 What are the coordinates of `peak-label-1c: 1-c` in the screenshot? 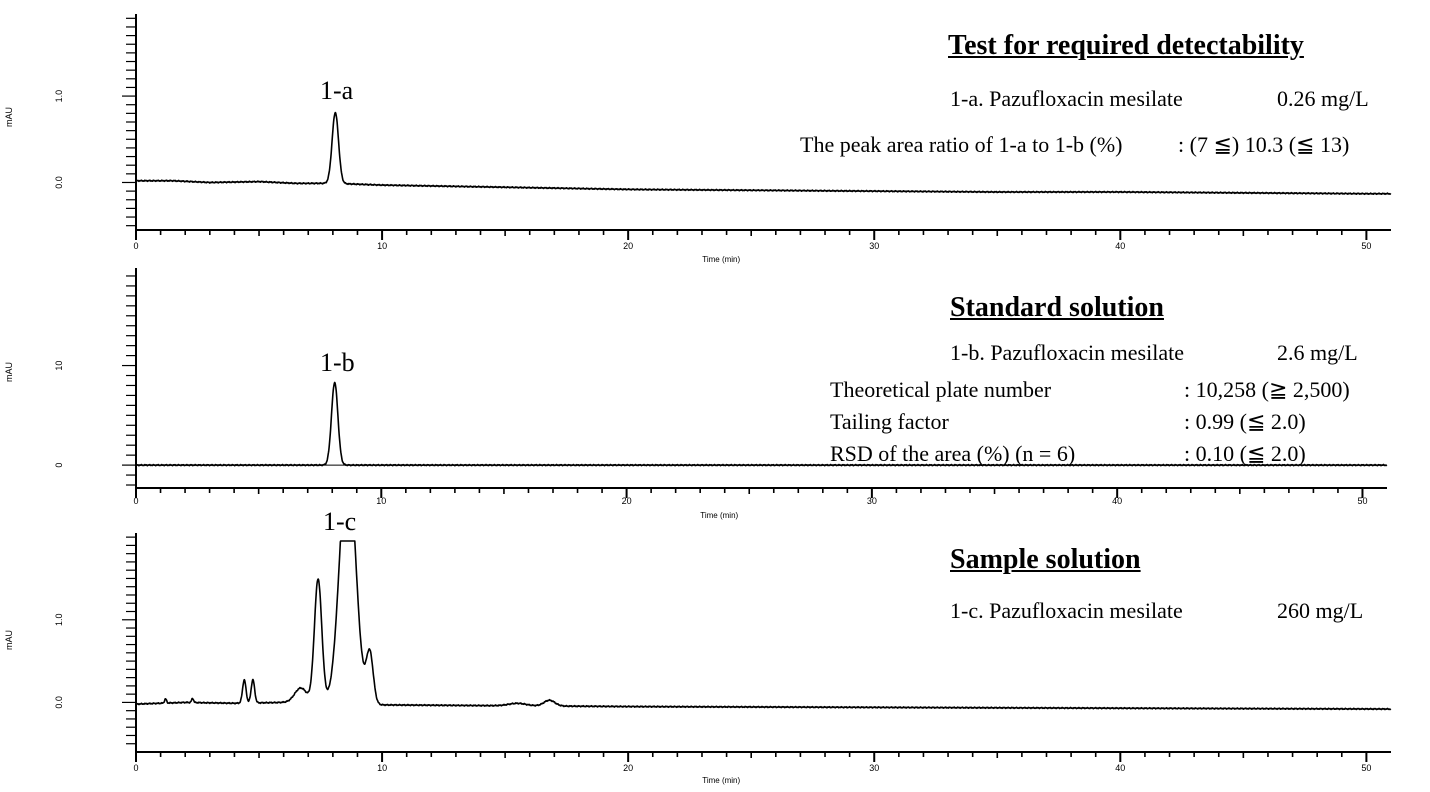 It's located at (340, 521).